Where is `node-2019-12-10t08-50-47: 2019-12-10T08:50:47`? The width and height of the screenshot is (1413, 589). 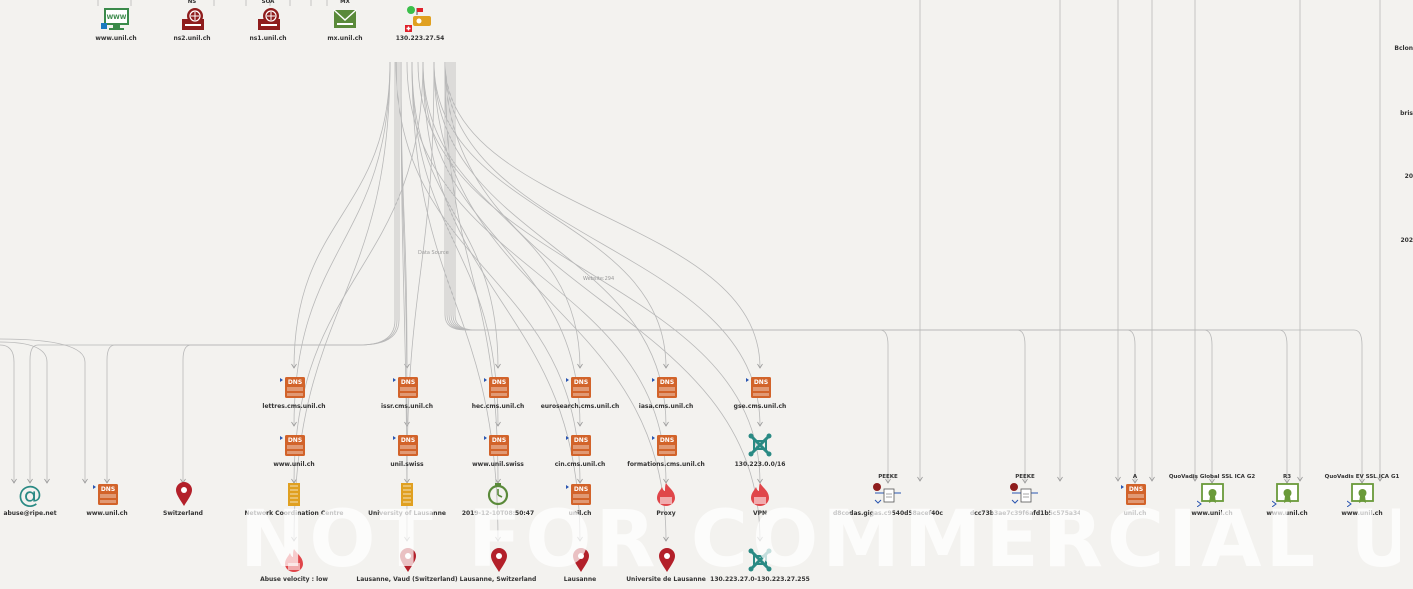 node-2019-12-10t08-50-47: 2019-12-10T08:50:47 is located at coordinates (498, 495).